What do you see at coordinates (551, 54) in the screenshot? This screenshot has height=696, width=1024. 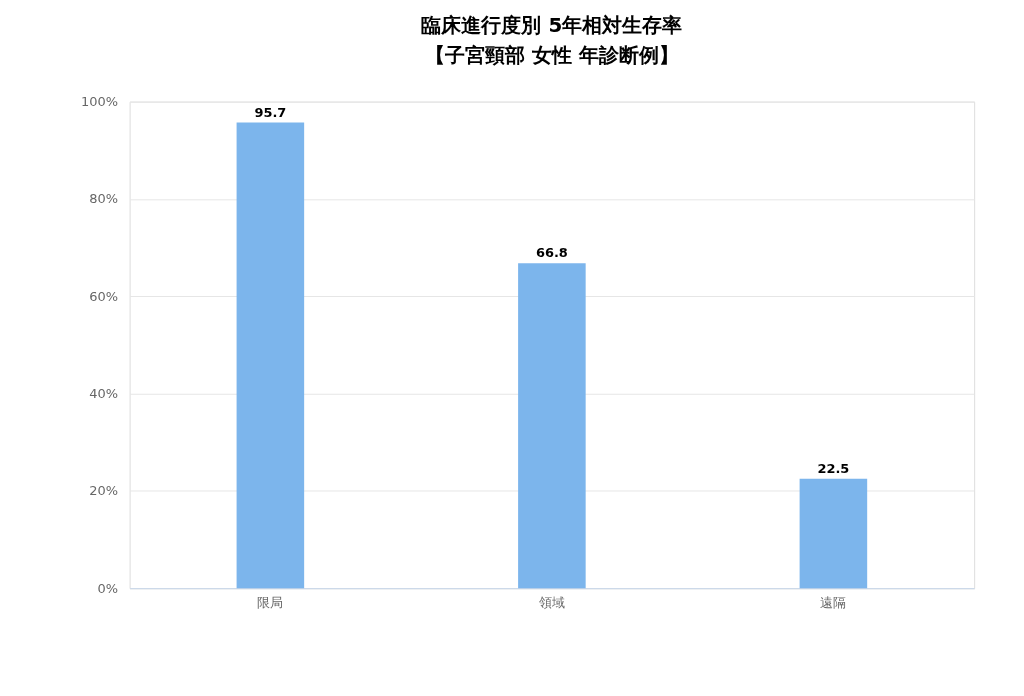 I see `chart-subtitle: 【子宮頸部 女性 年診断例】` at bounding box center [551, 54].